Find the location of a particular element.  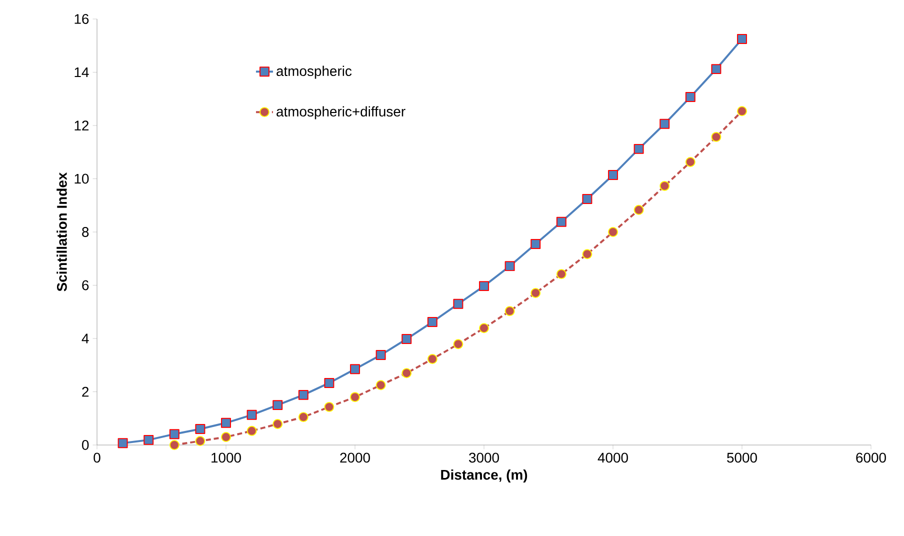

x-tick-label: 3000 is located at coordinates (484, 457).